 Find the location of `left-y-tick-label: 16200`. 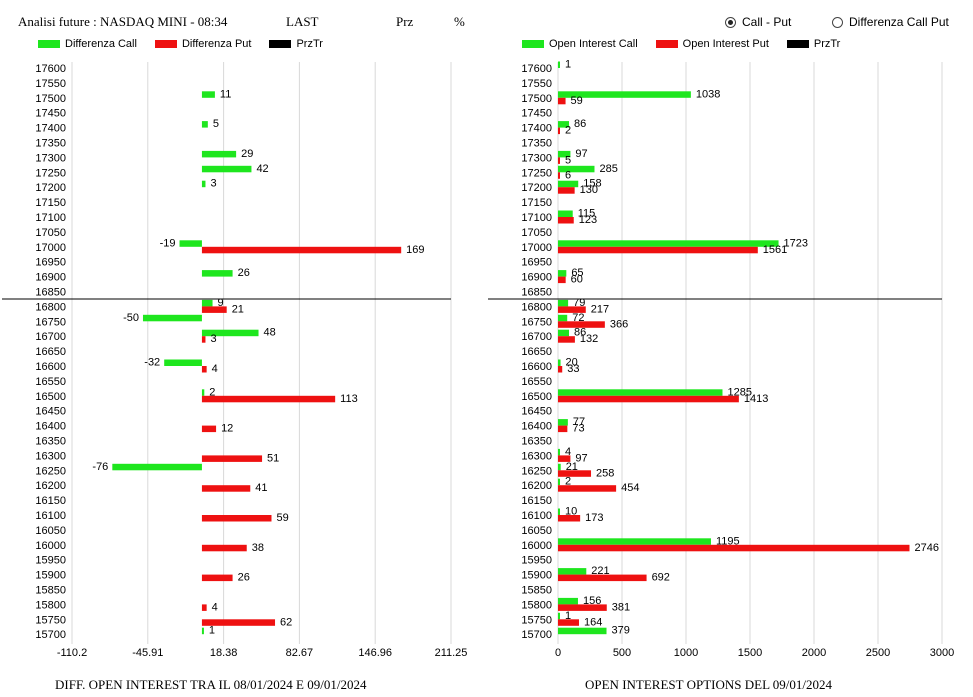

left-y-tick-label: 16200 is located at coordinates (50, 486).